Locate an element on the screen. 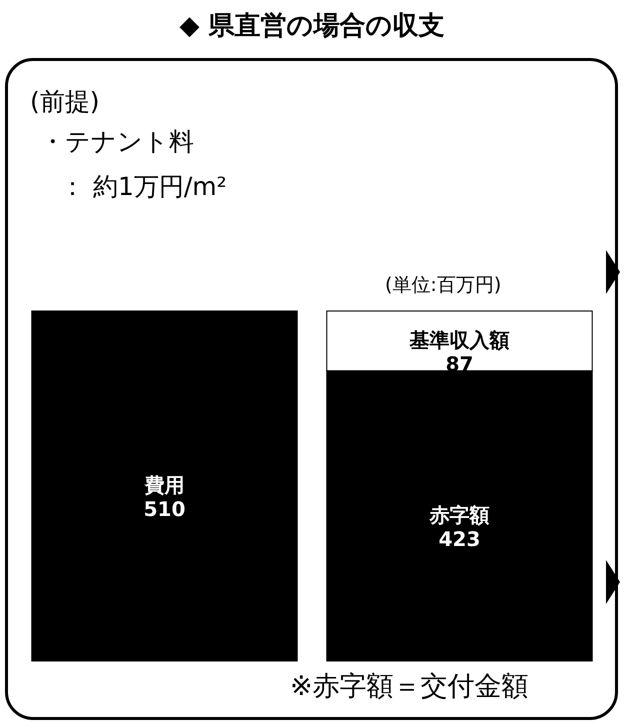  series-label: 赤字額 is located at coordinates (459, 514).